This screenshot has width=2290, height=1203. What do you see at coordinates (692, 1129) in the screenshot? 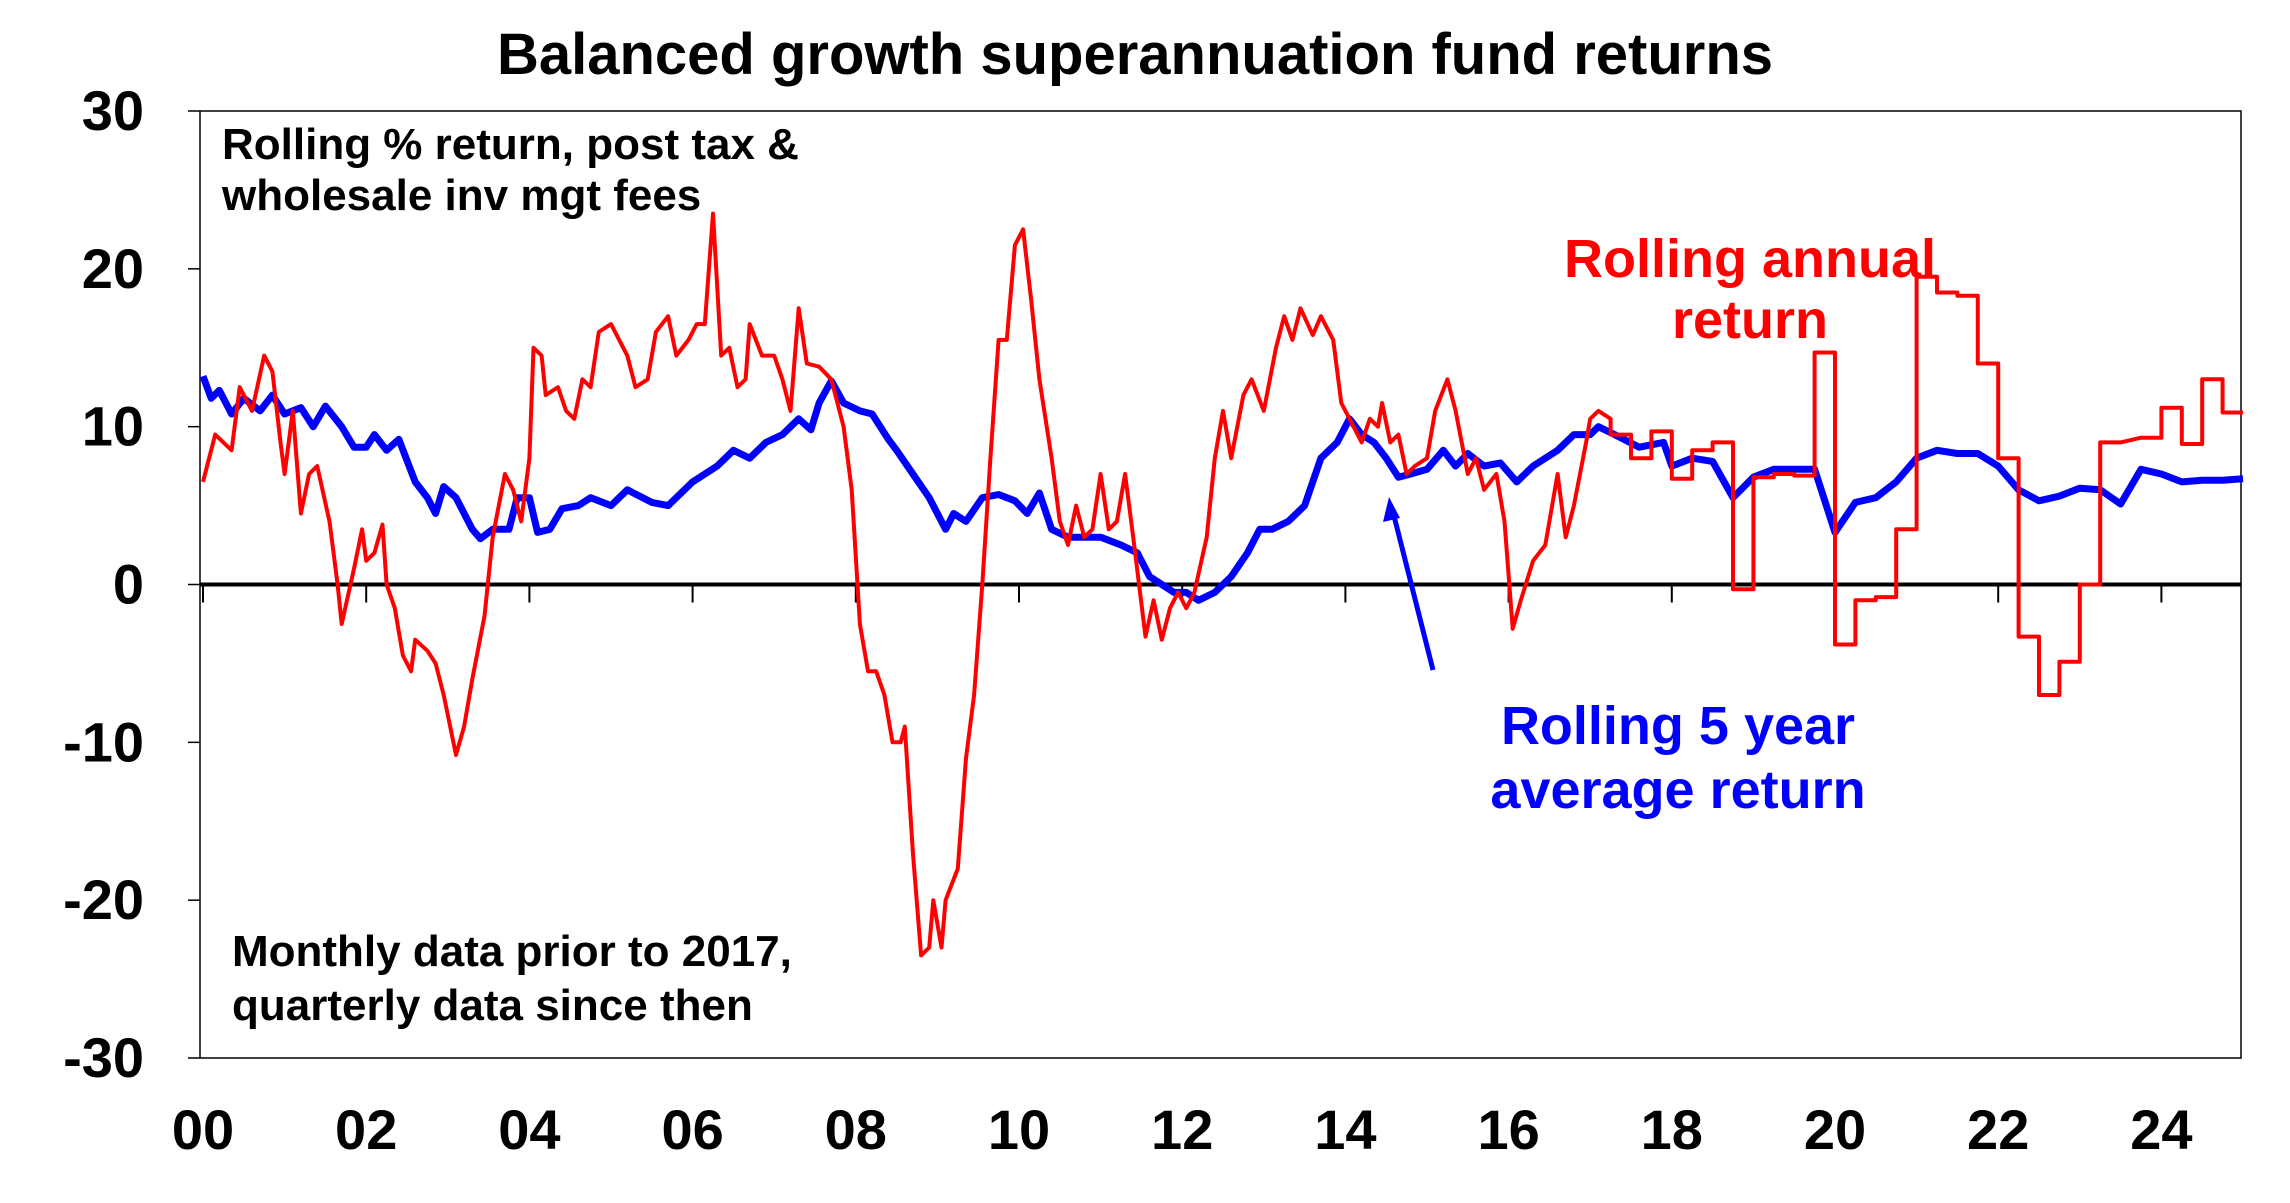
I see `x-tick-label: 06` at bounding box center [692, 1129].